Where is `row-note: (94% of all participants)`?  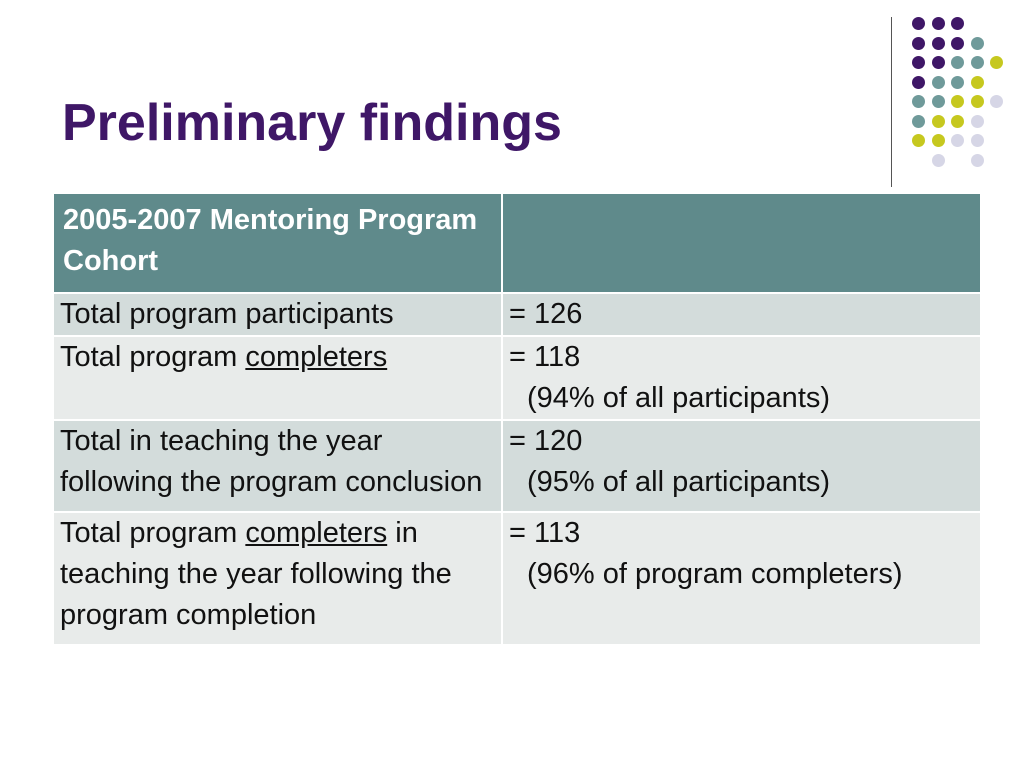 row-note: (94% of all participants) is located at coordinates (679, 398).